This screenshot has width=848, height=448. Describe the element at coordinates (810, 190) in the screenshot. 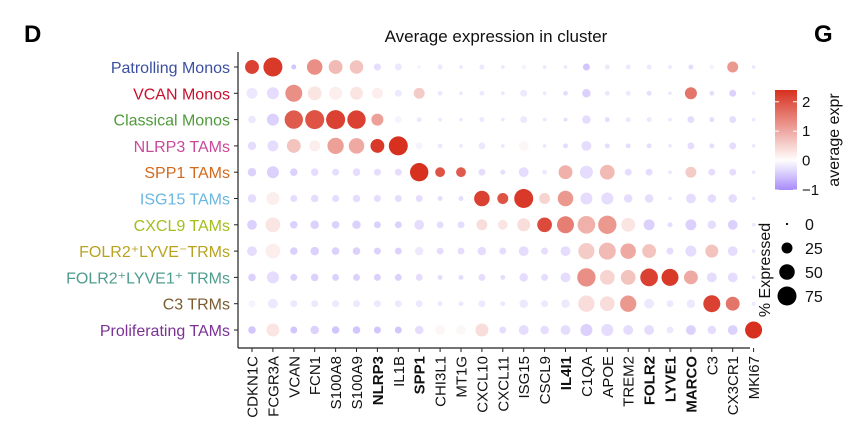

I see `color-tick-3: −1` at that location.